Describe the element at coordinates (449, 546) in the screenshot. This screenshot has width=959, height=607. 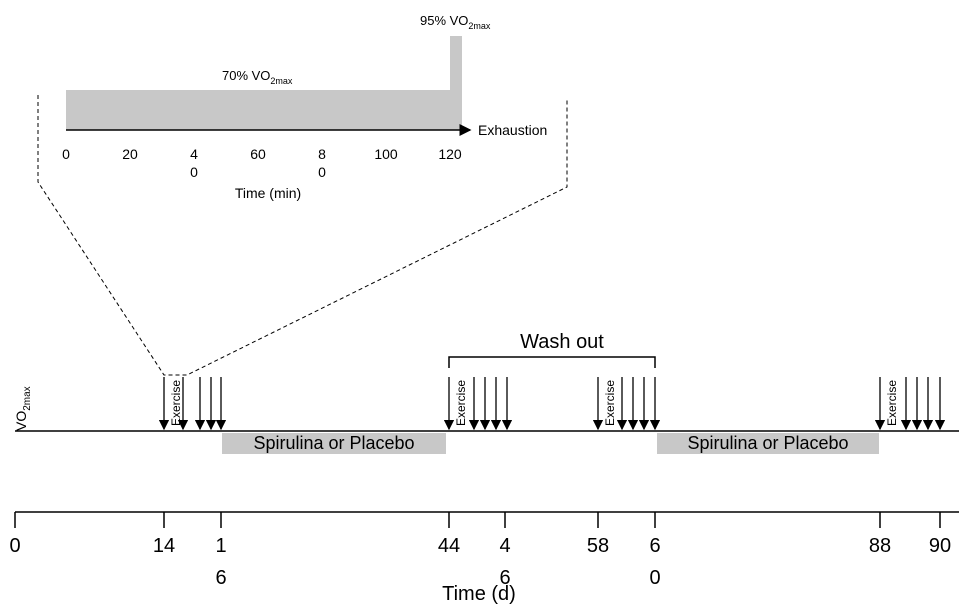
I see `time-tick-label: 44` at that location.